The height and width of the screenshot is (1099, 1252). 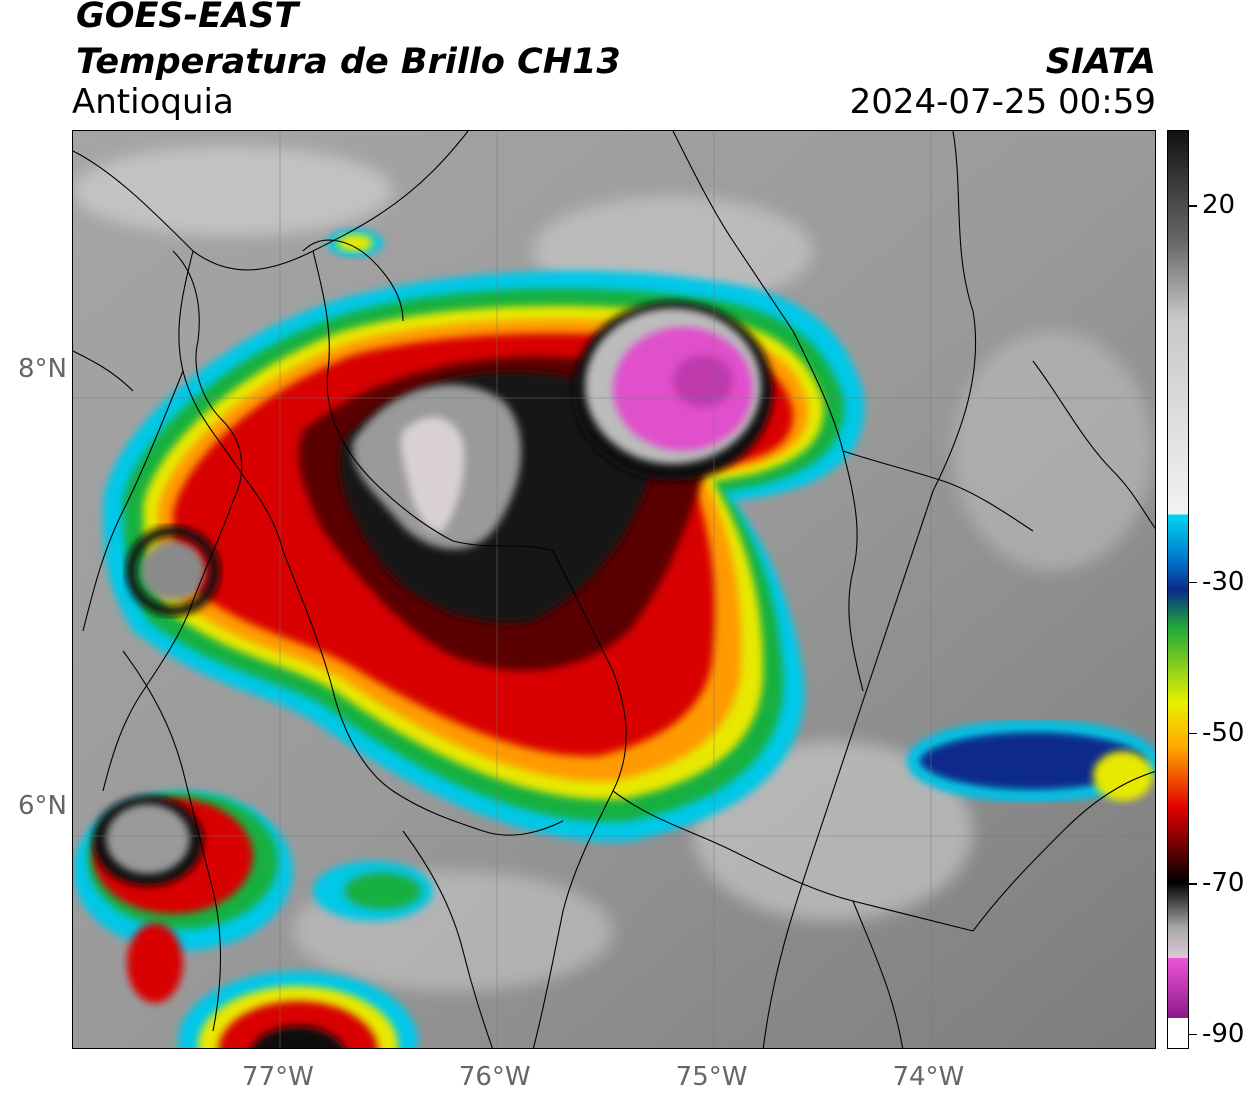 What do you see at coordinates (1100, 62) in the screenshot?
I see `organization-label: SIATA` at bounding box center [1100, 62].